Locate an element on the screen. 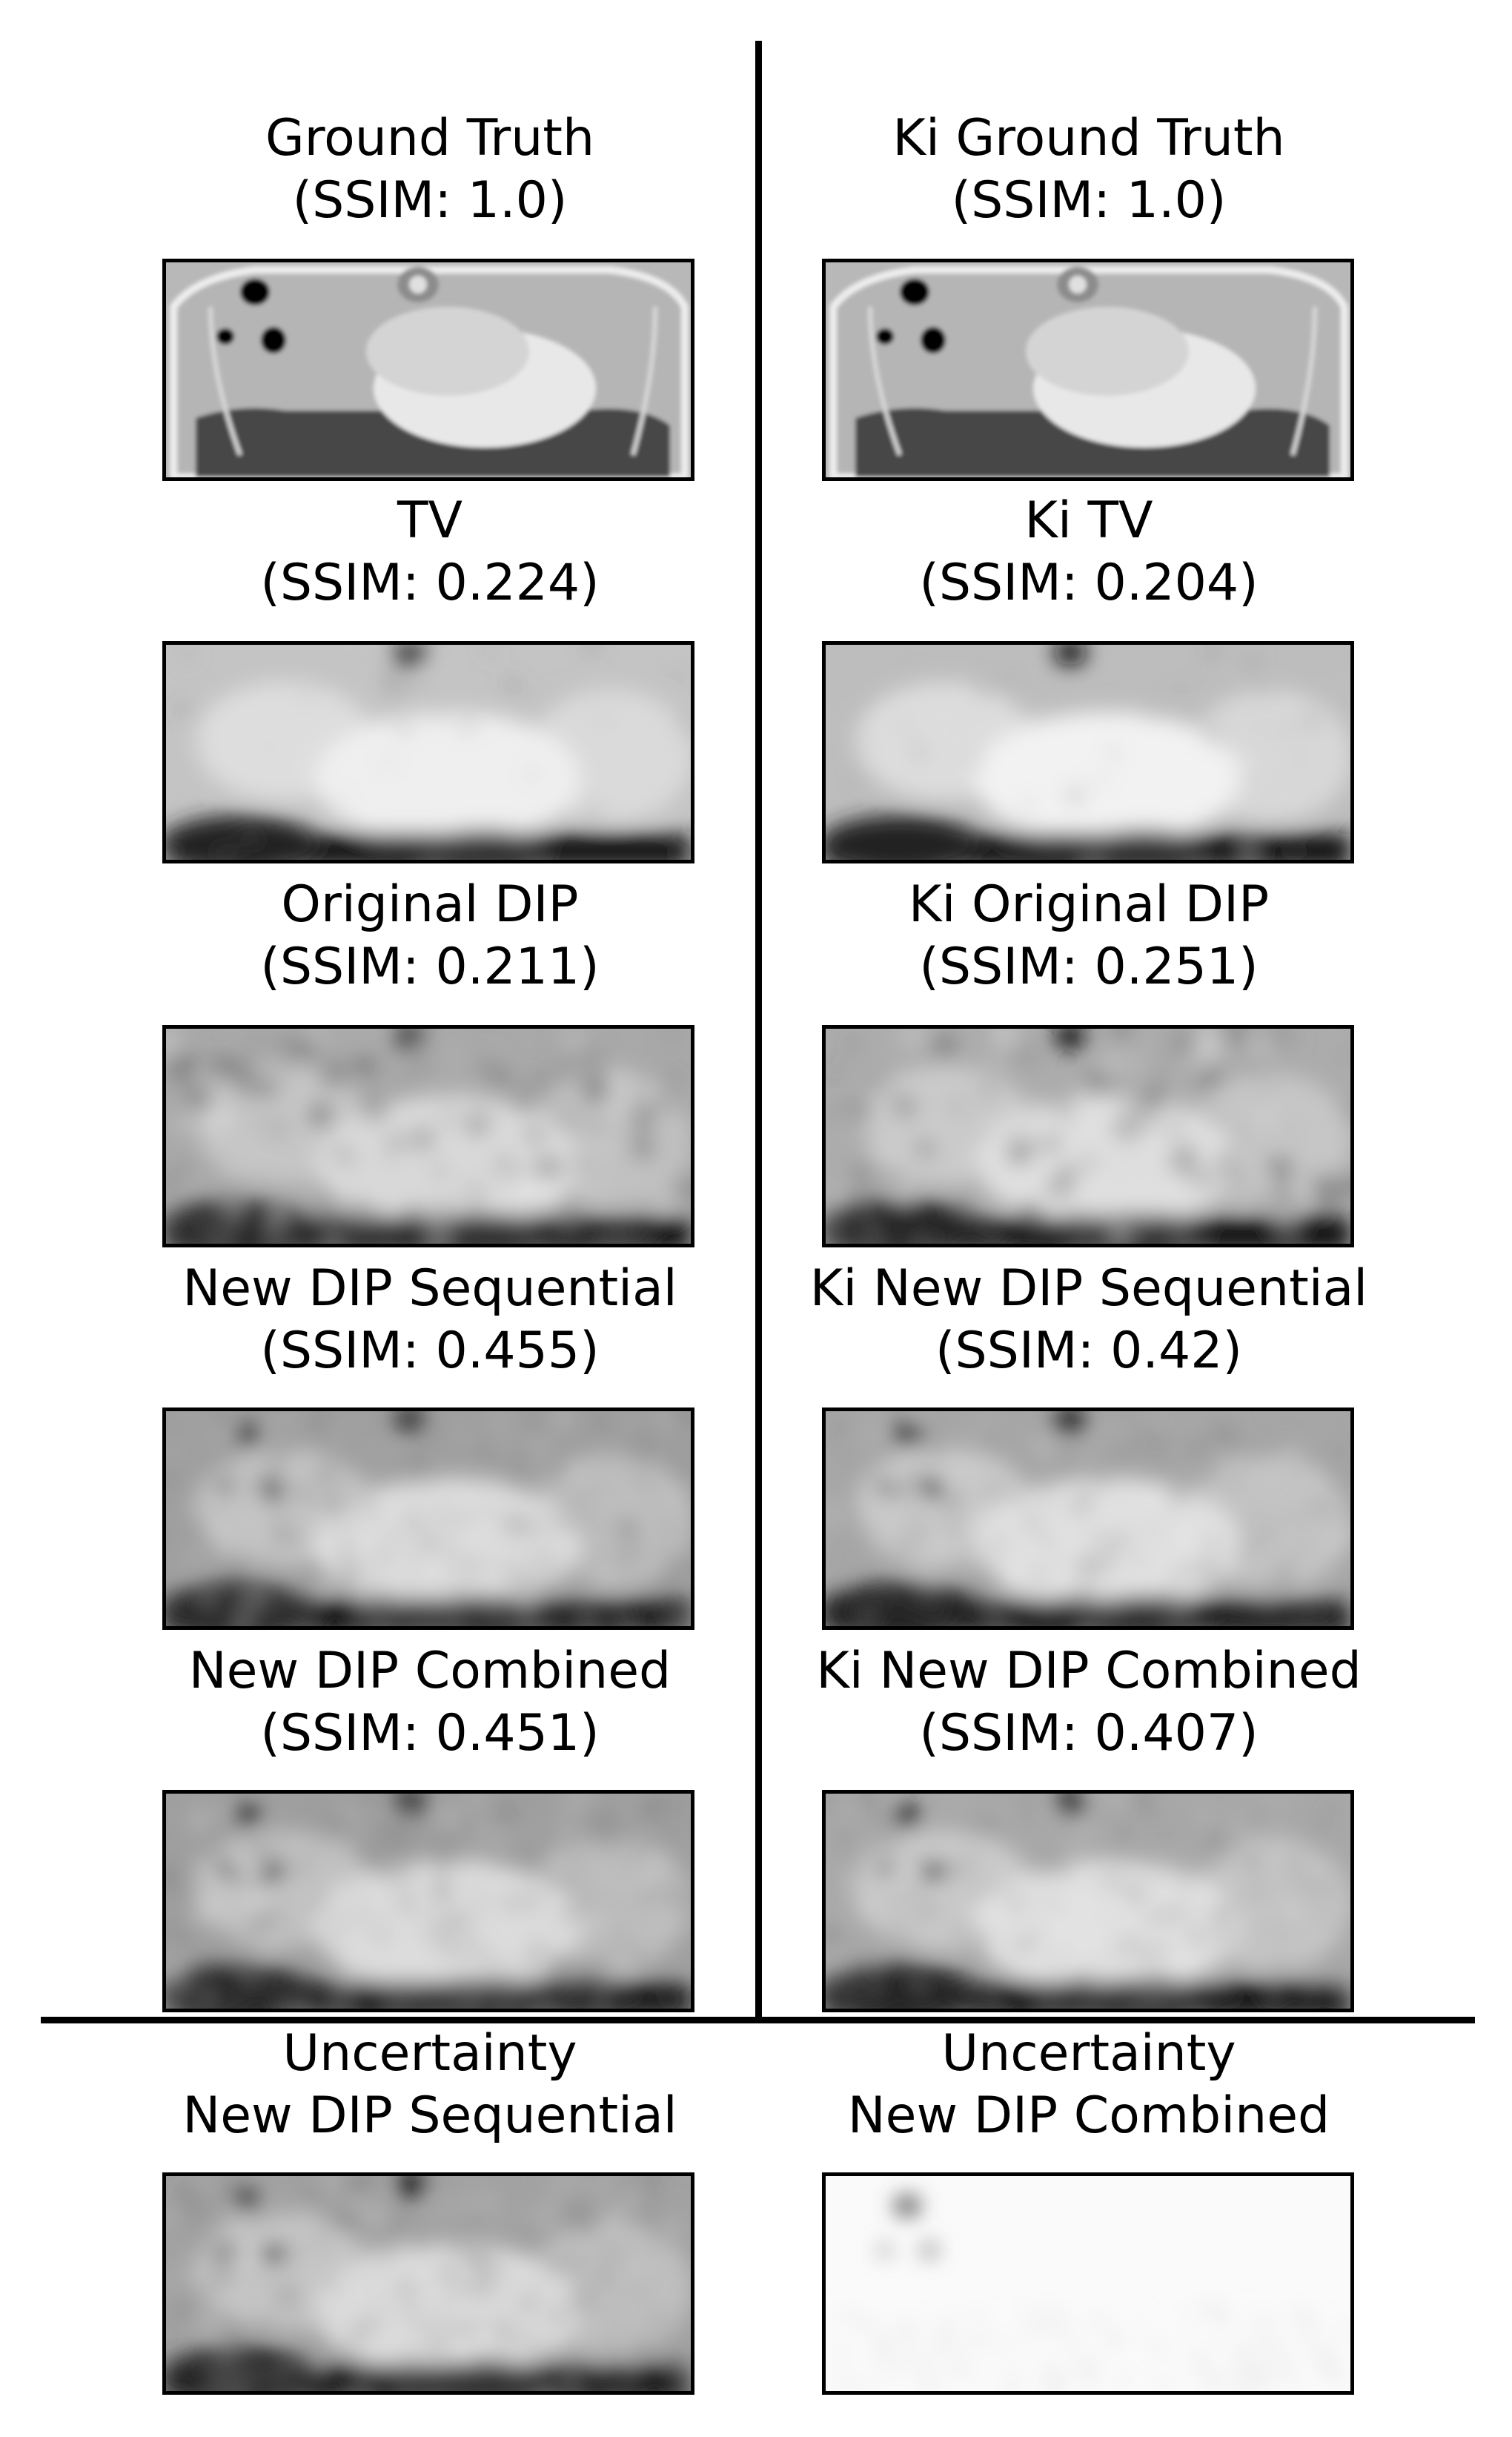 Image resolution: width=1512 pixels, height=2437 pixels. image-ki-original-dip is located at coordinates (1088, 1136).